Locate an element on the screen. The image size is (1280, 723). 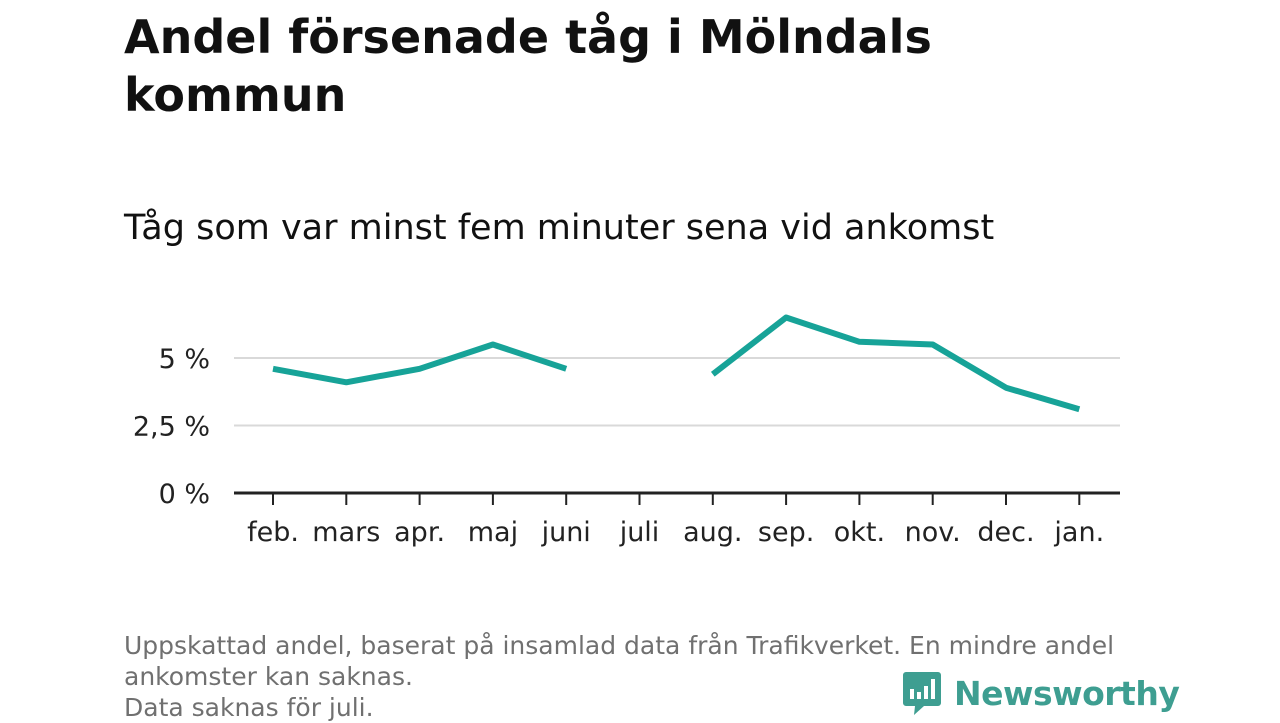
y-tick-label: 5 % is located at coordinates (184, 359).